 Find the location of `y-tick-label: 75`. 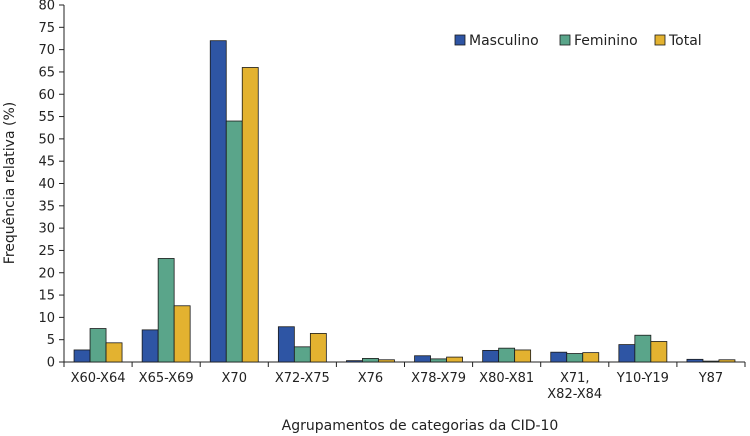

y-tick-label: 75 is located at coordinates (46, 28).